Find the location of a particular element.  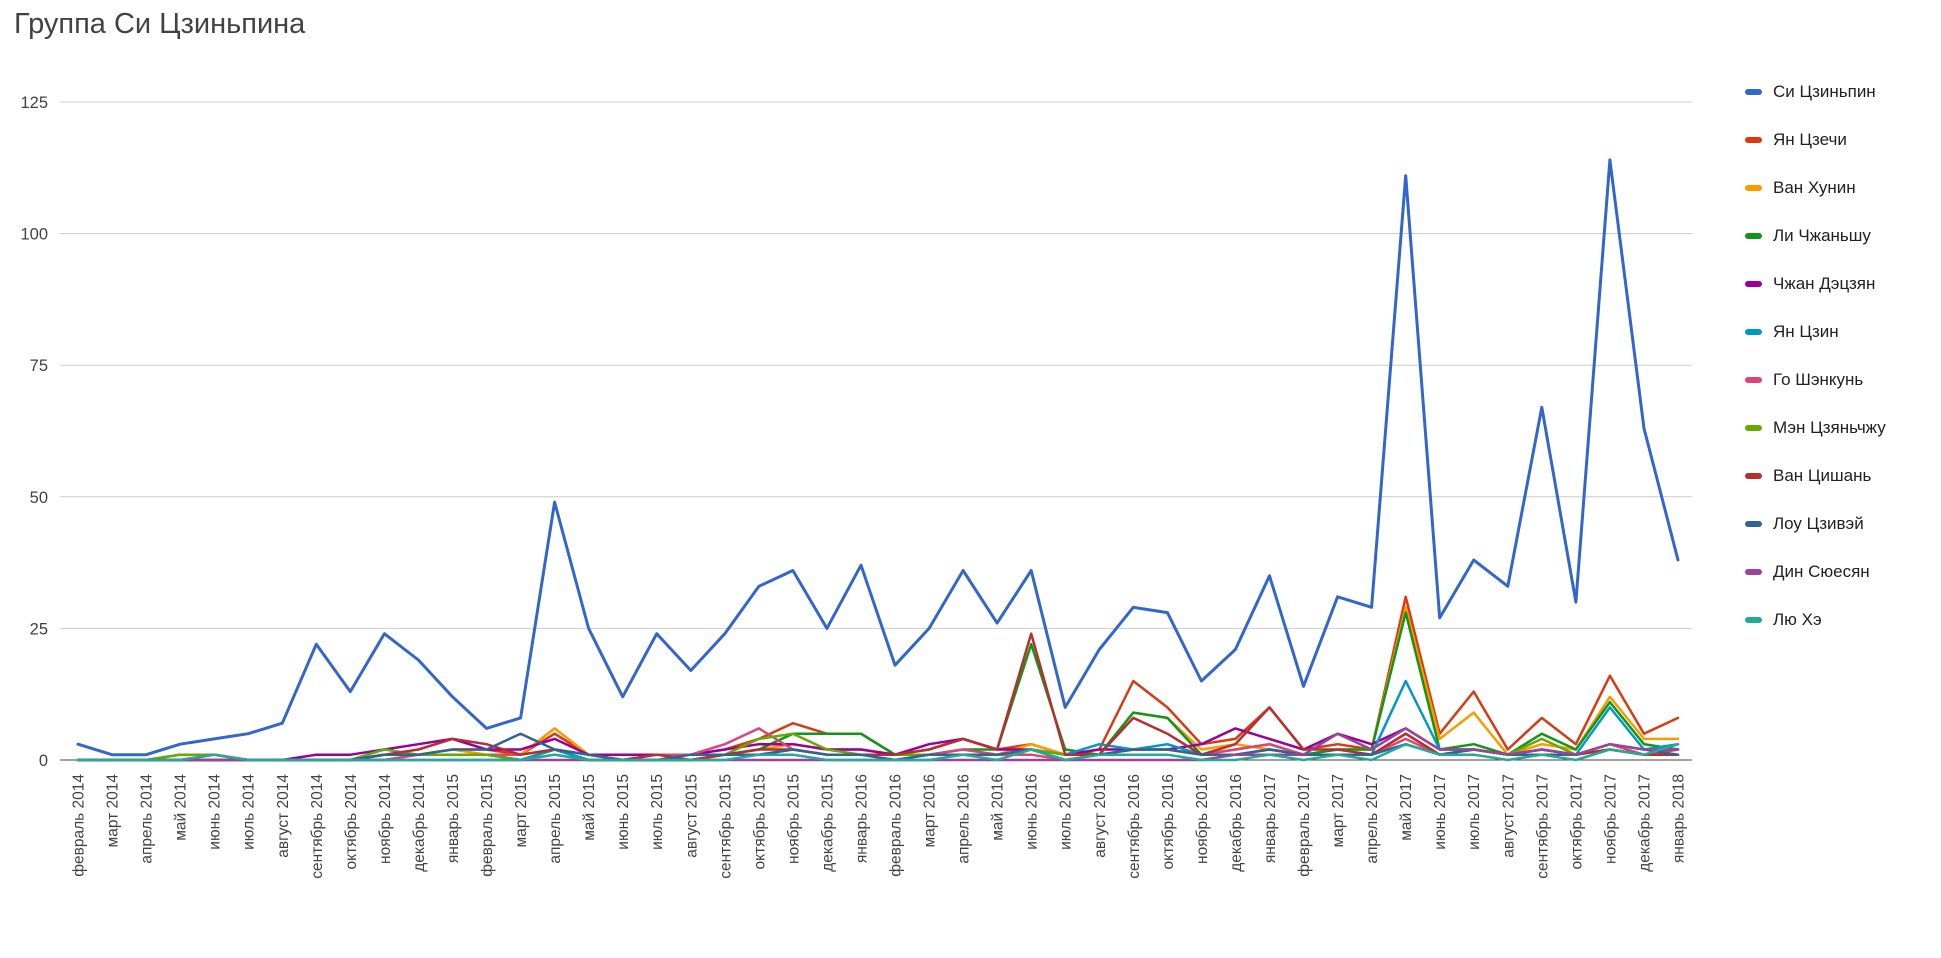

x-axis-label: август 2015 is located at coordinates (691, 816).